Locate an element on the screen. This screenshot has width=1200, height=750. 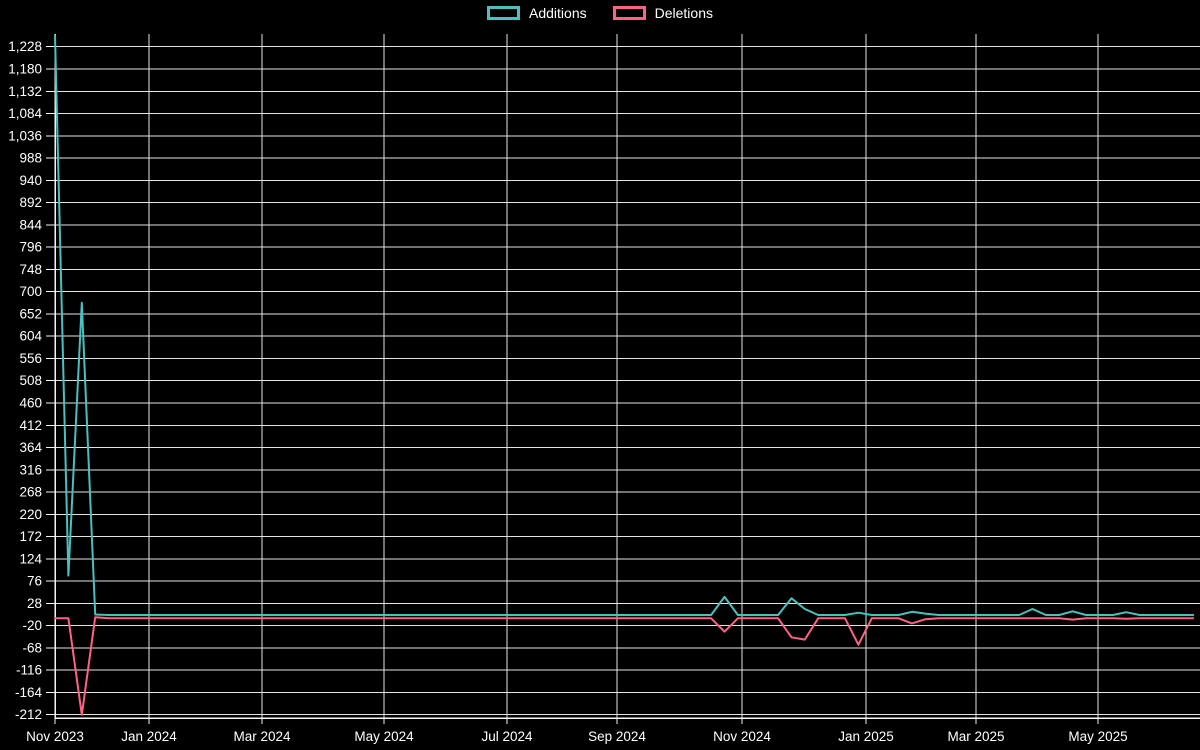
y-tick-label: 748 is located at coordinates (30, 269).